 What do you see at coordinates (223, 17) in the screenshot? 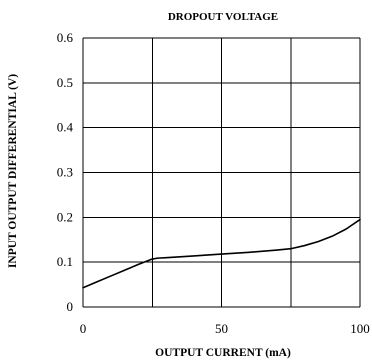
I see `chart-title: DROPOUT VOLTAGE` at bounding box center [223, 17].